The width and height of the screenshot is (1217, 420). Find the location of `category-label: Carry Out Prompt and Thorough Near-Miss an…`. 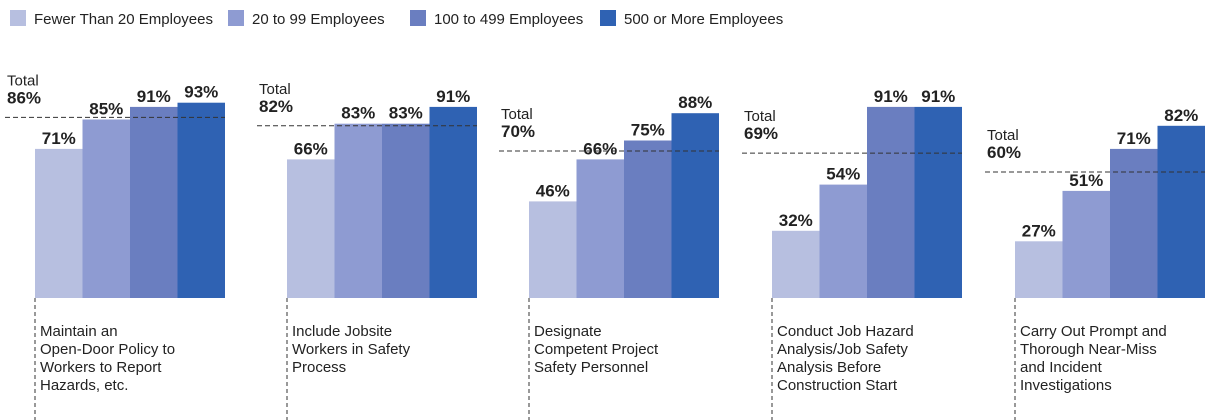

category-label: Carry Out Prompt and Thorough Near-Miss an… is located at coordinates (1093, 358).